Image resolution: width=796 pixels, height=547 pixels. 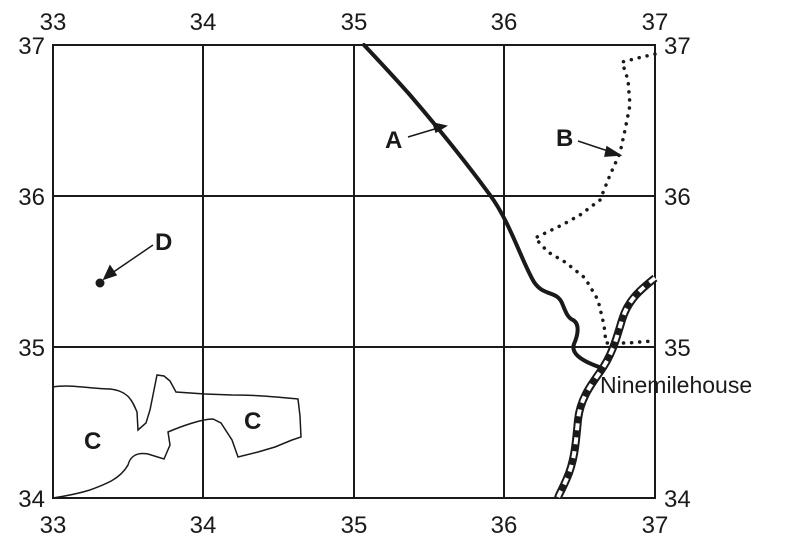 I want to click on right-northing-labels: 37 36 35 34, so click(x=677, y=273).